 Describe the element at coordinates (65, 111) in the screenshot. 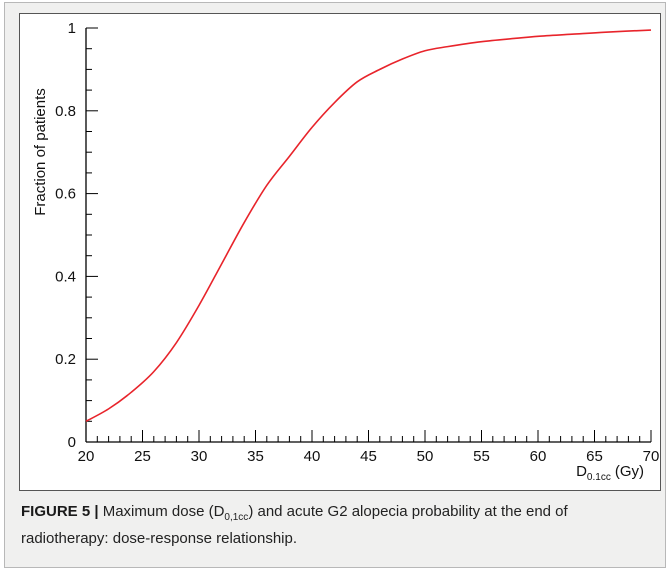

I see `y-tick-label: 0.8` at that location.